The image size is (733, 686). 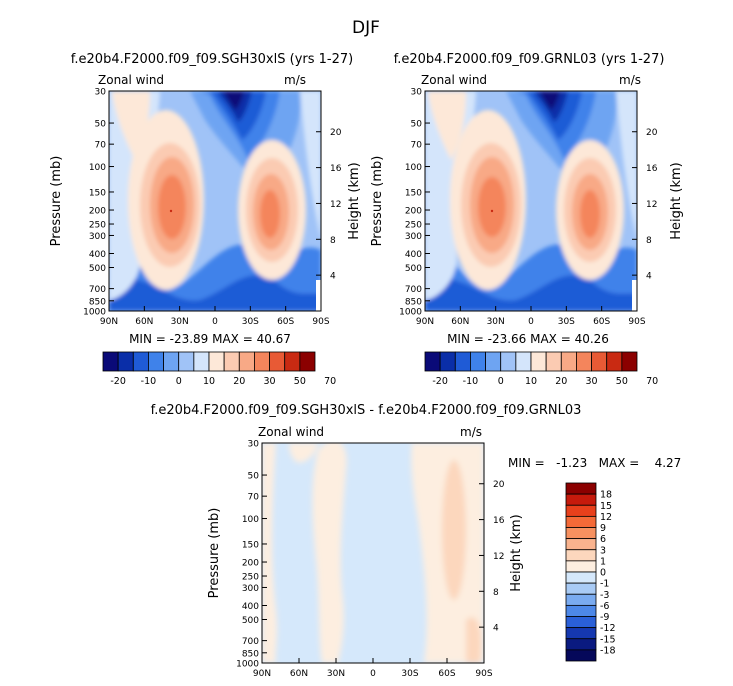 I want to click on panel-b-ytick-label: 500, so click(x=413, y=269).